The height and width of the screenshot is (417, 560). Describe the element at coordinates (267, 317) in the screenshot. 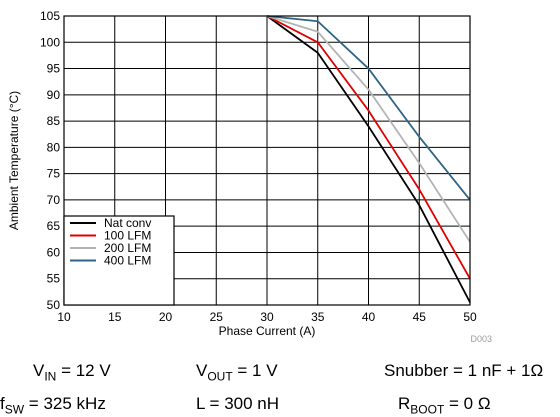

I see `x-tick-label: 30` at that location.